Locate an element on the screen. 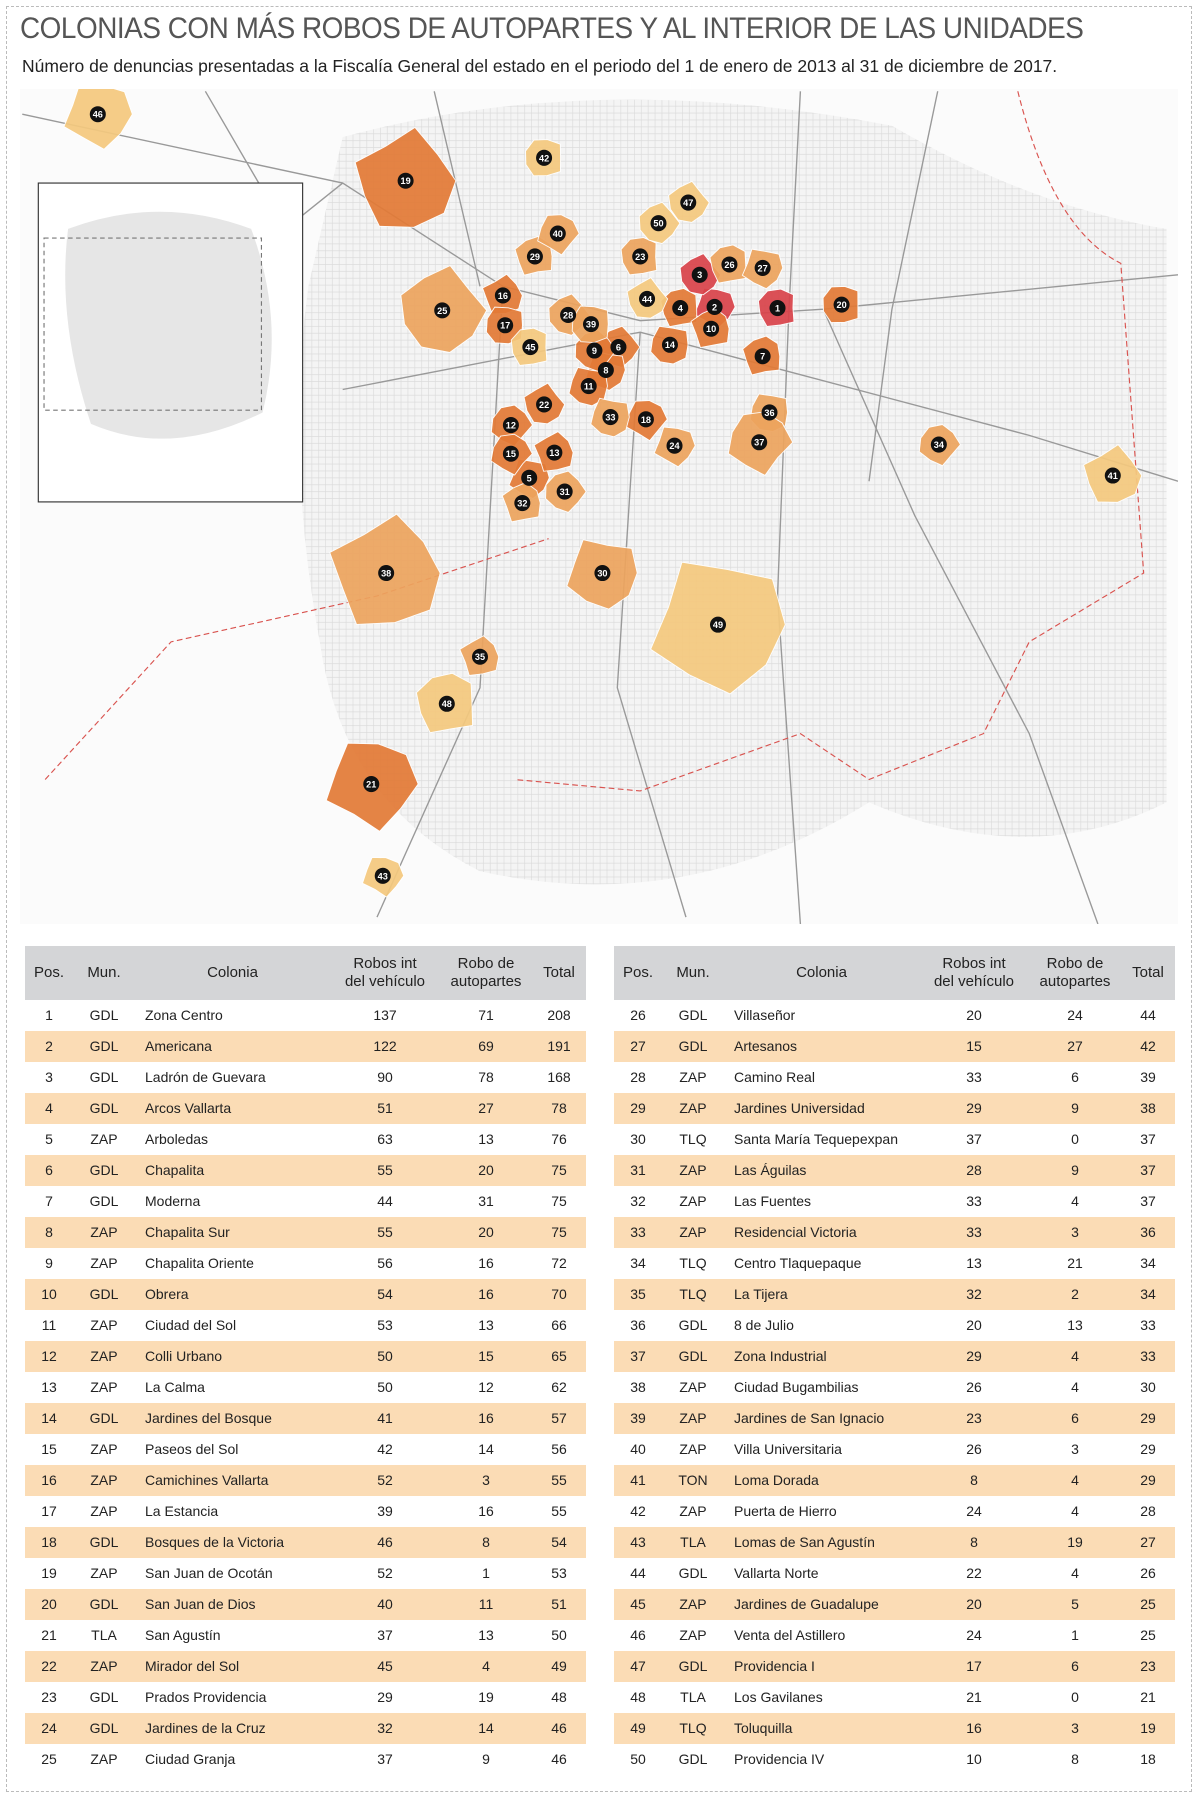 The image size is (1200, 1800). marker-label: 14 is located at coordinates (670, 345).